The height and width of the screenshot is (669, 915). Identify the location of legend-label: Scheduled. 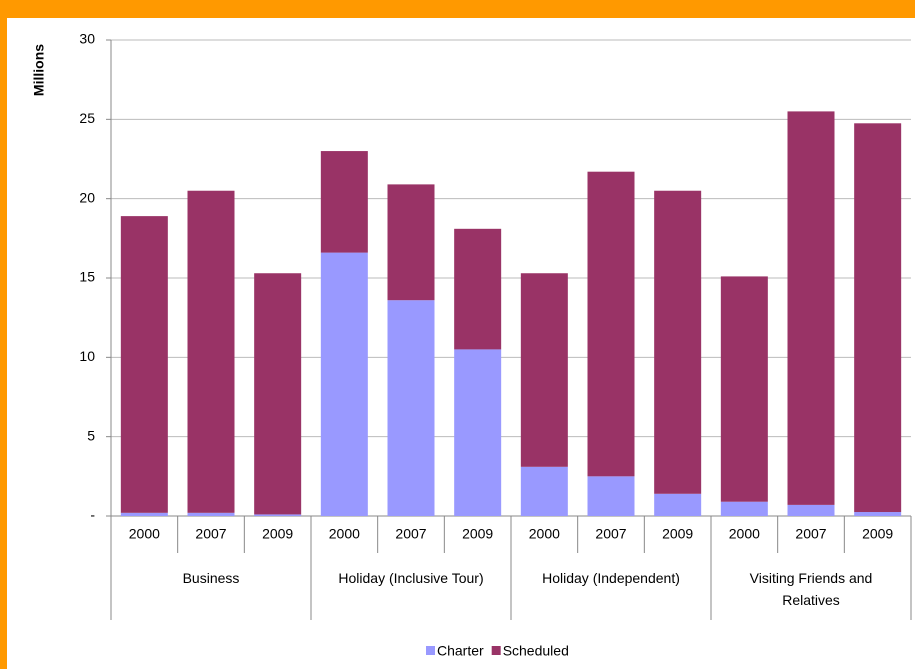
(536, 651).